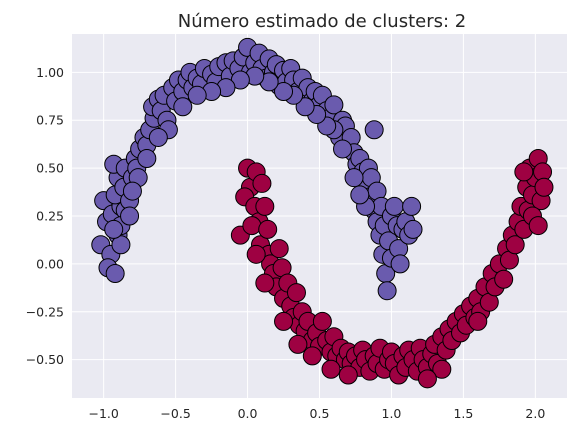  What do you see at coordinates (248, 413) in the screenshot?
I see `x-tick-label: 0.0` at bounding box center [248, 413].